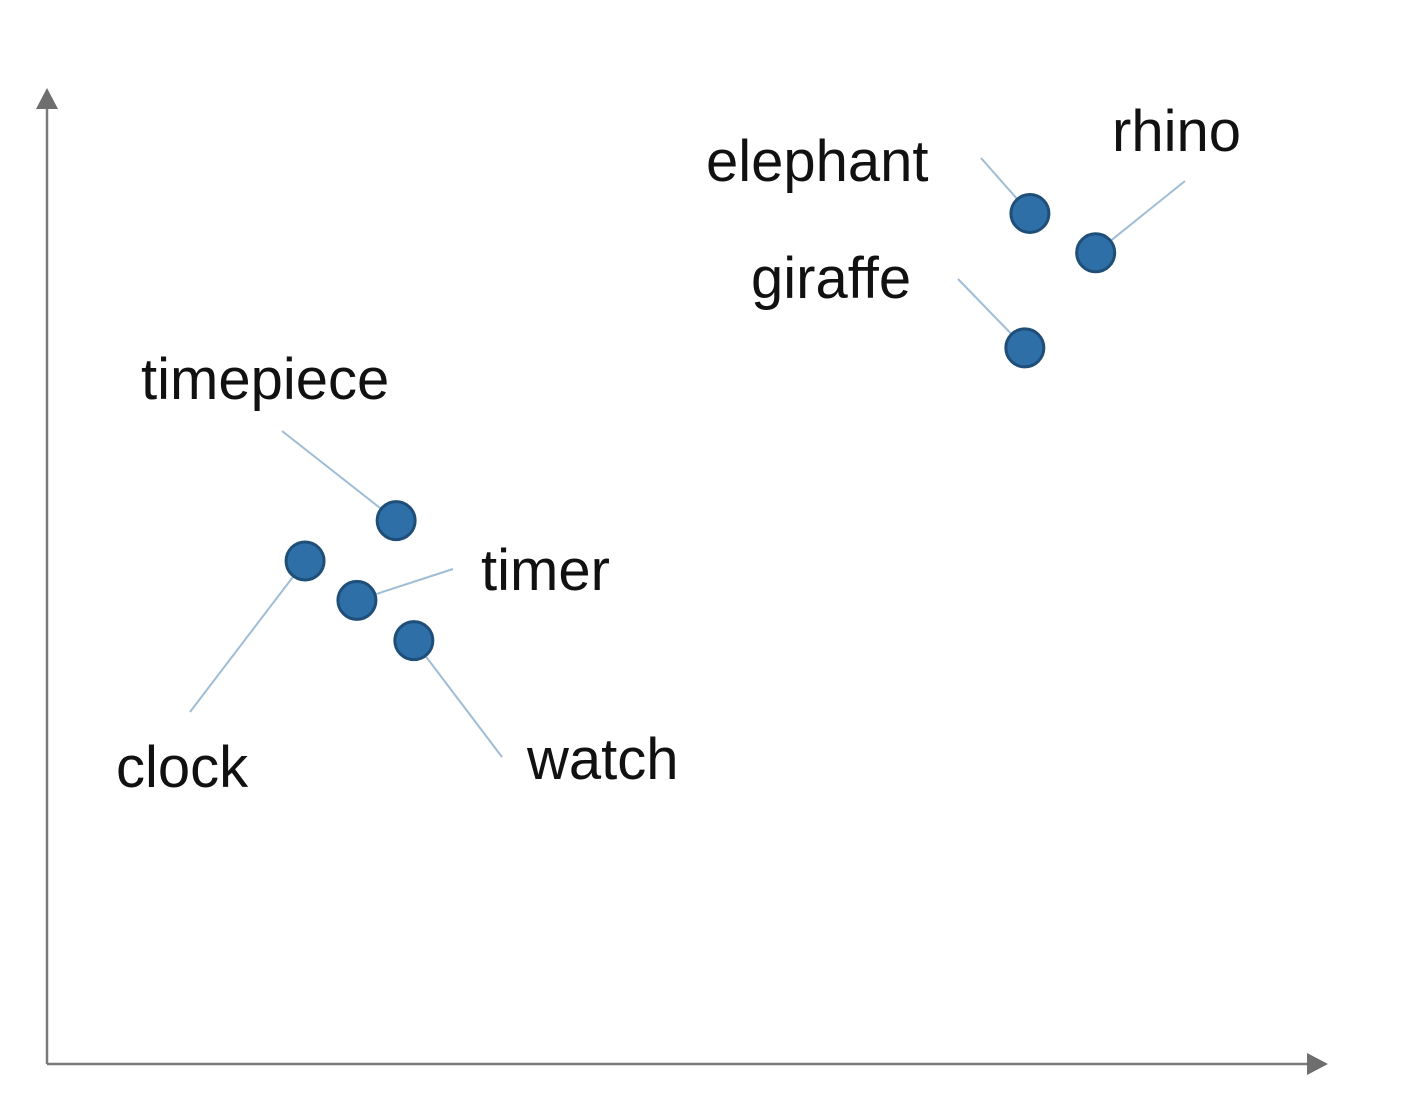 The height and width of the screenshot is (1120, 1408). What do you see at coordinates (458, 699) in the screenshot?
I see `leader-line-watch` at bounding box center [458, 699].